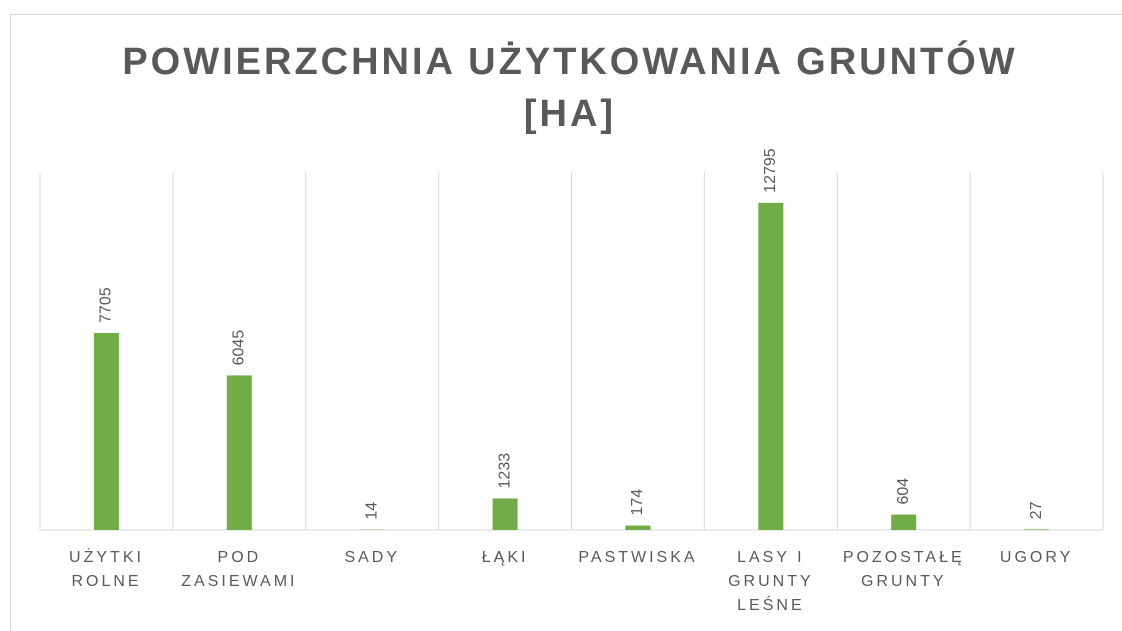 Image resolution: width=1122 pixels, height=631 pixels. I want to click on data-label: 174, so click(637, 502).